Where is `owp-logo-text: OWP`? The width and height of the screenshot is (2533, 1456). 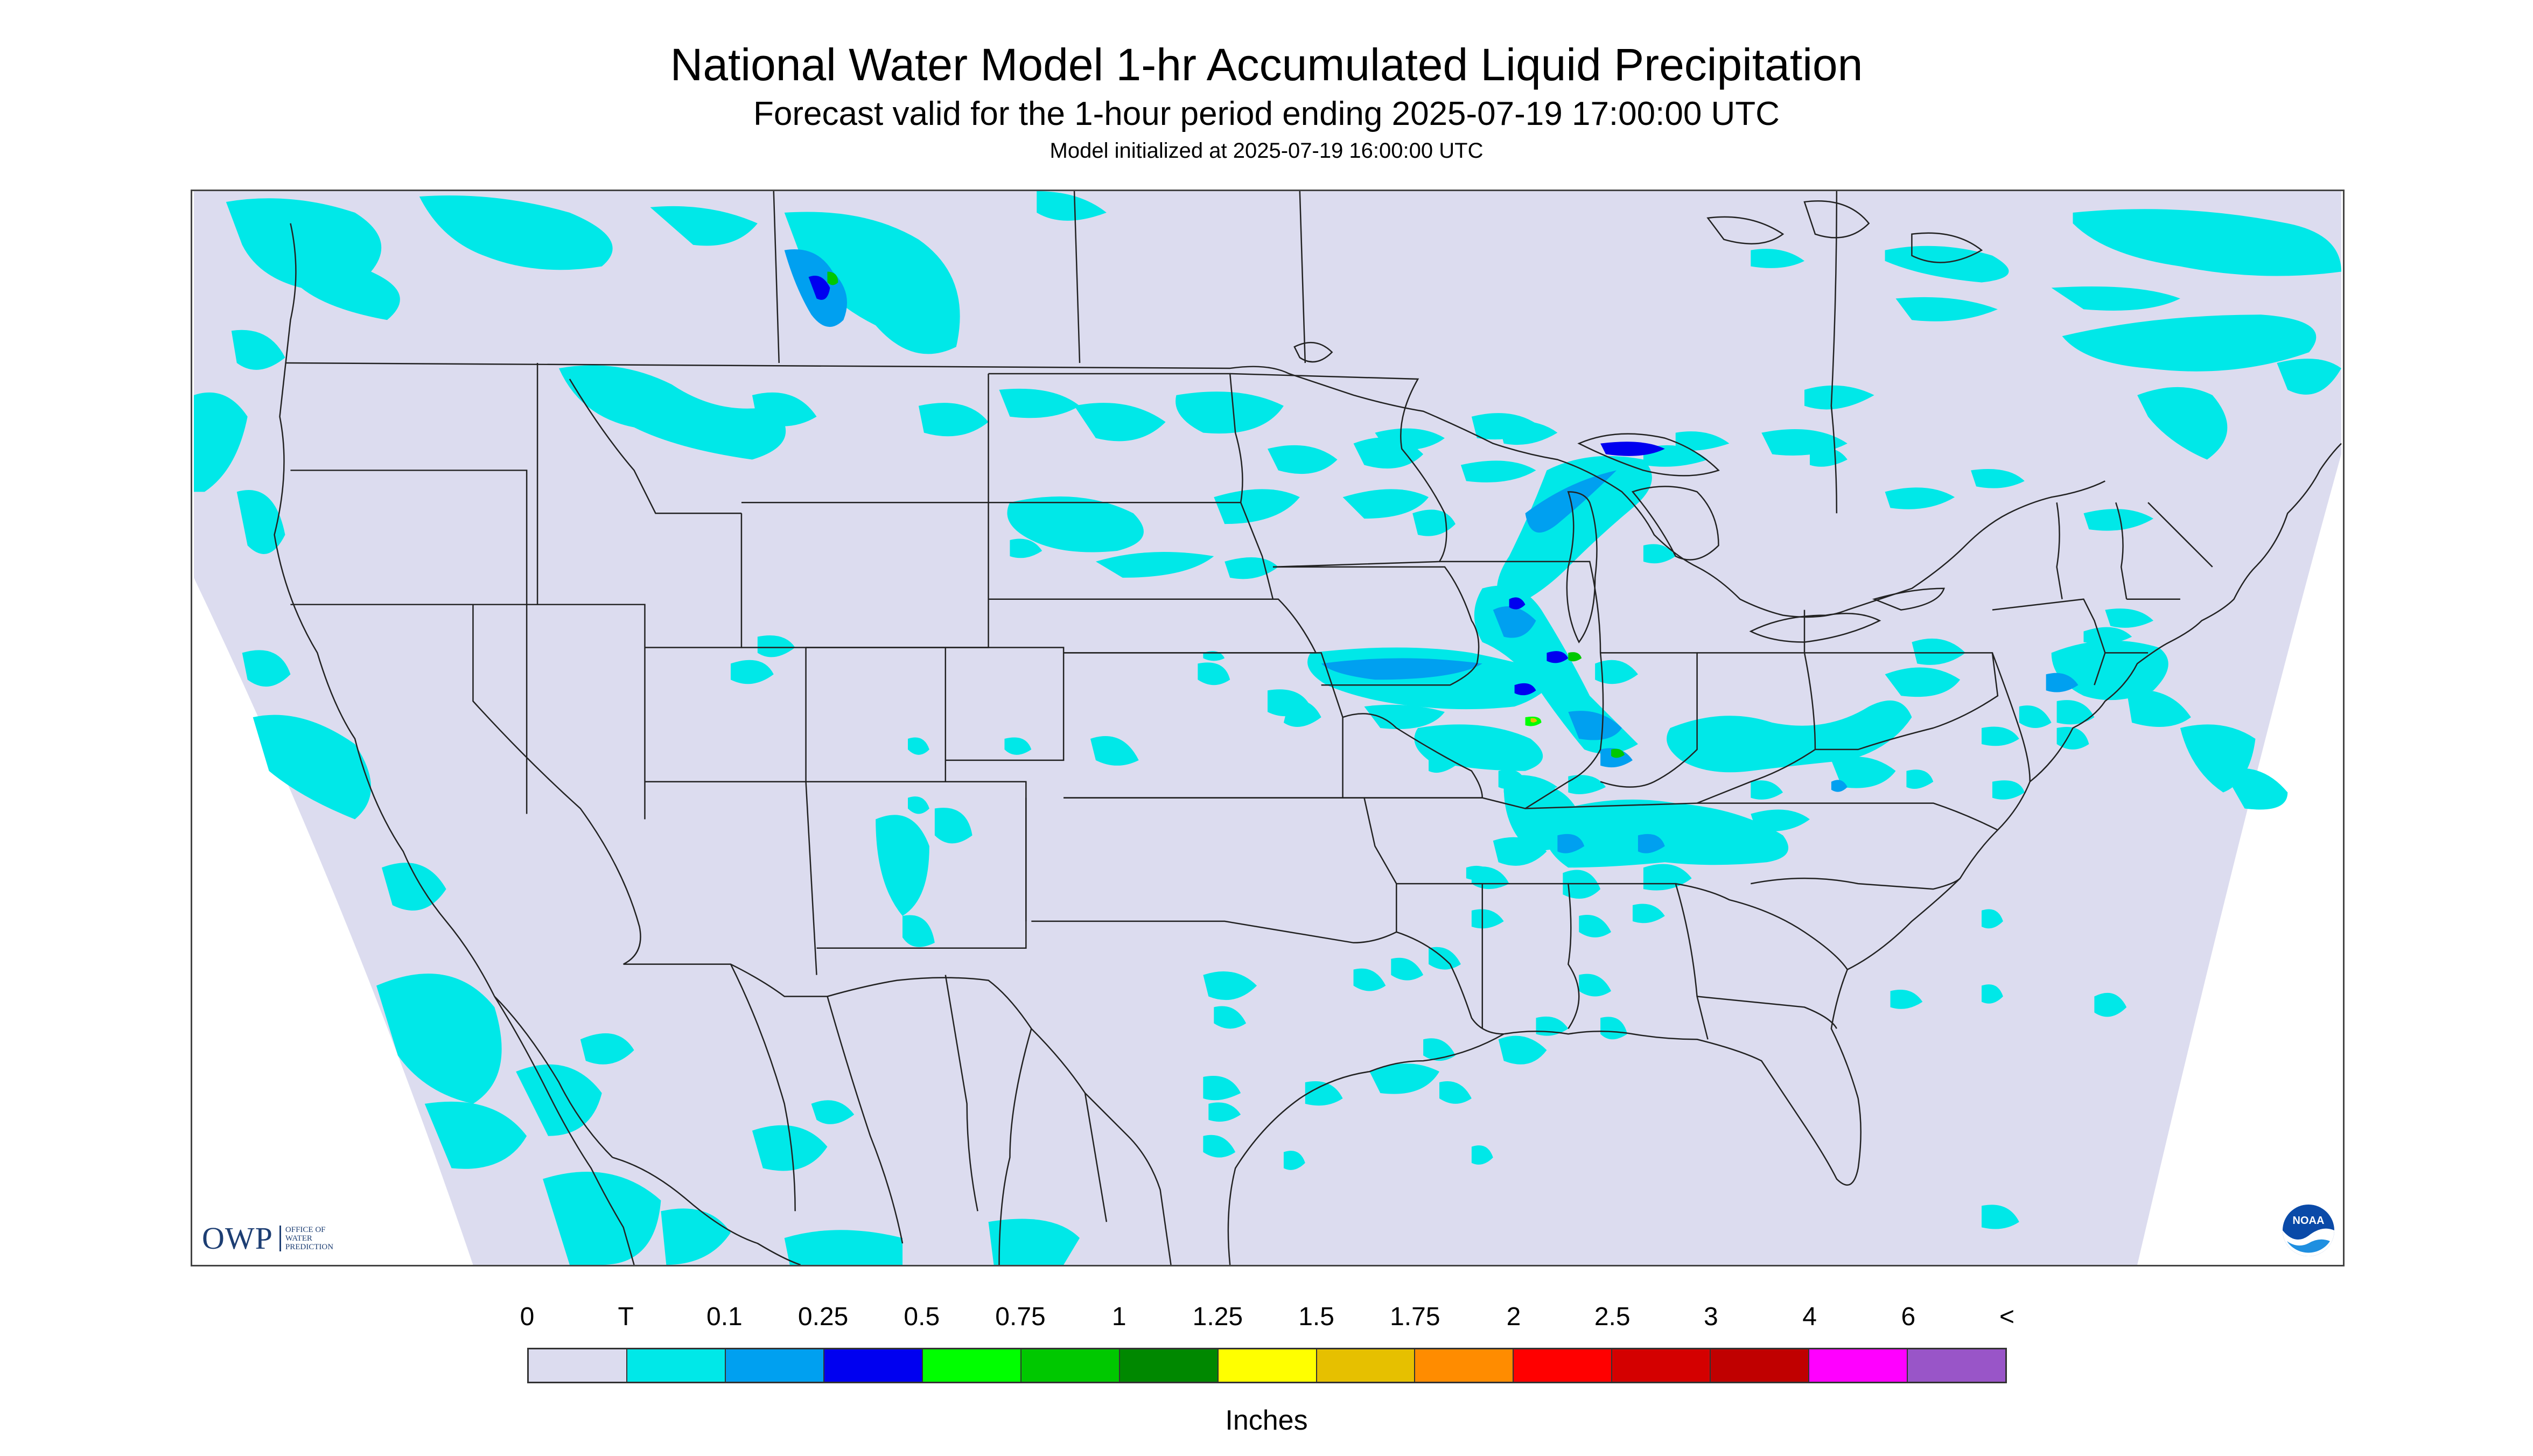 owp-logo-text: OWP is located at coordinates (238, 1238).